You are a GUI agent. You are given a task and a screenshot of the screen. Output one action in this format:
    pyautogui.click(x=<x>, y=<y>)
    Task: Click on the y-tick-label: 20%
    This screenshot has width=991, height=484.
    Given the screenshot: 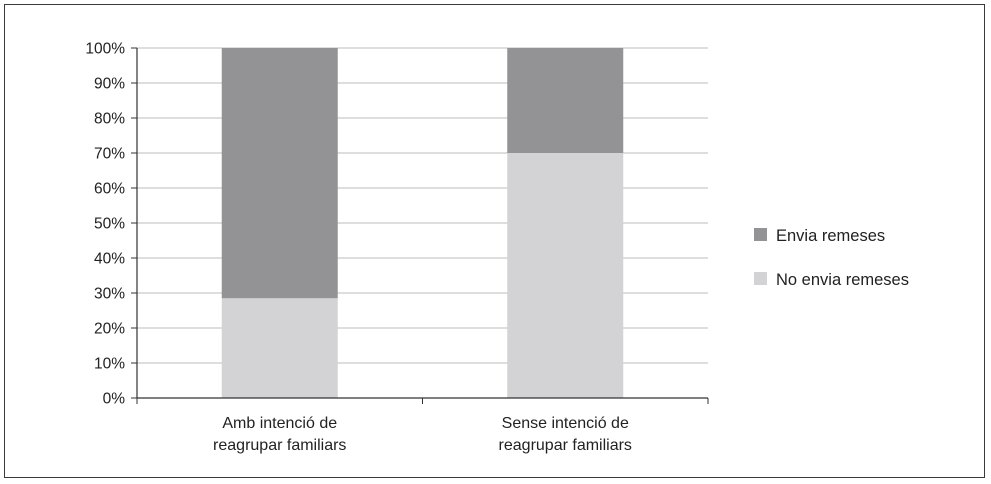 What is the action you would take?
    pyautogui.click(x=109, y=329)
    